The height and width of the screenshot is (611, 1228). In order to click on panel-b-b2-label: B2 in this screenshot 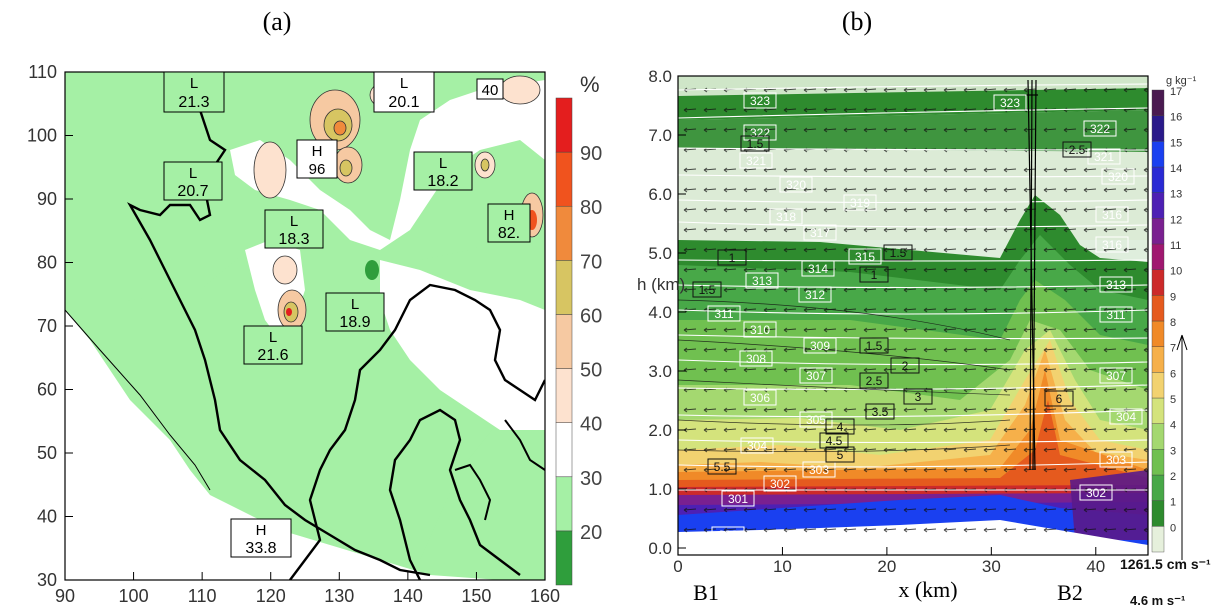, I will do `click(1070, 592)`.